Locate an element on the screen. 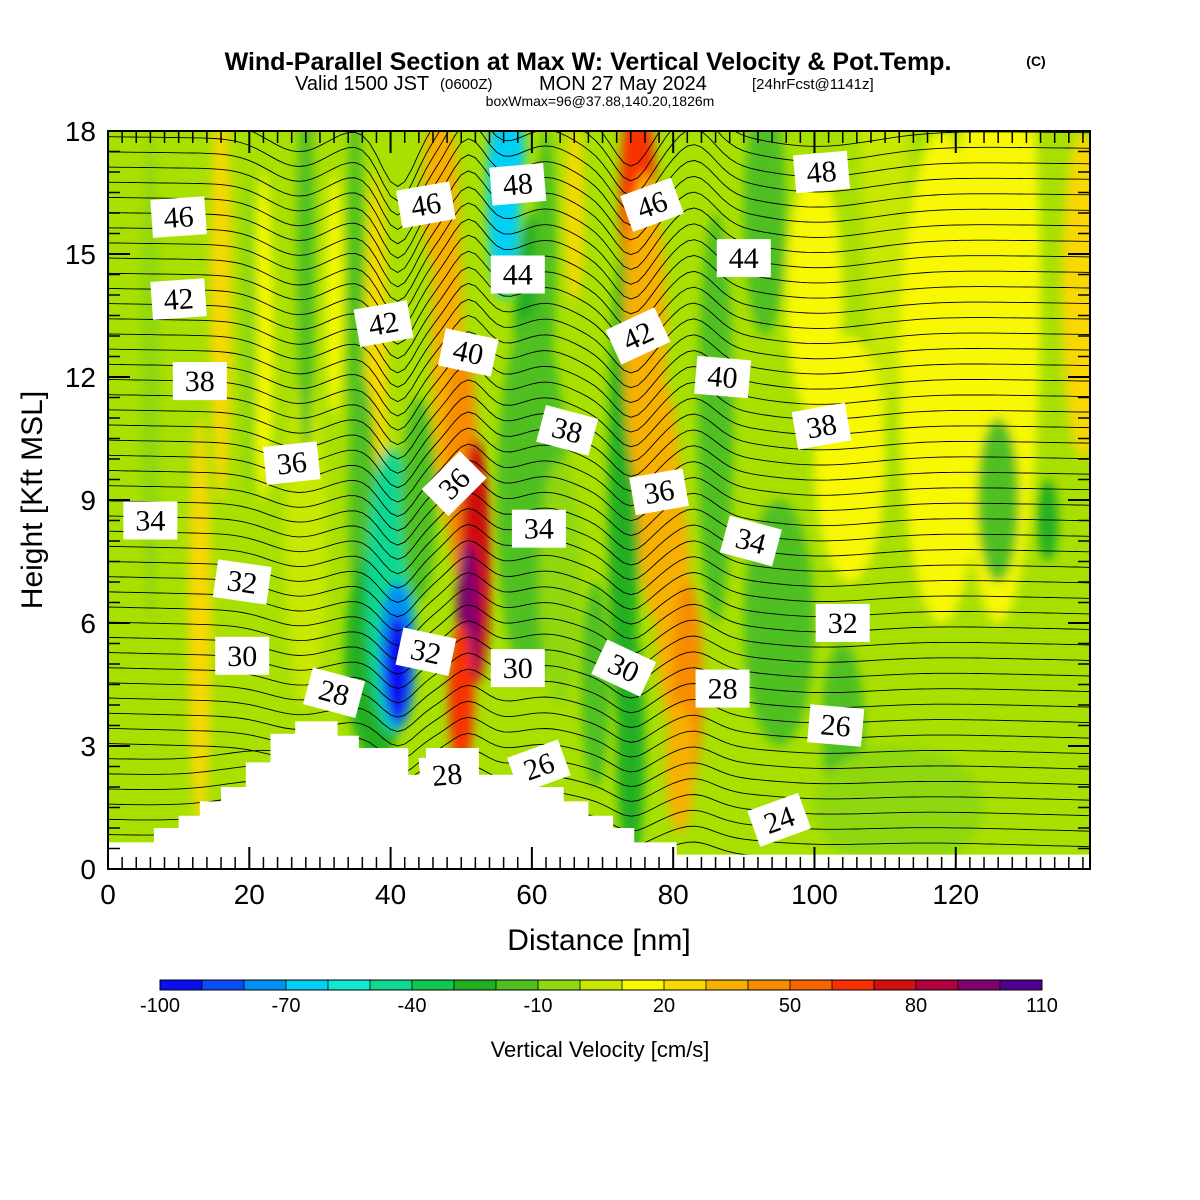  y-axis-label: Height [Kft MSL] is located at coordinates (32, 500).